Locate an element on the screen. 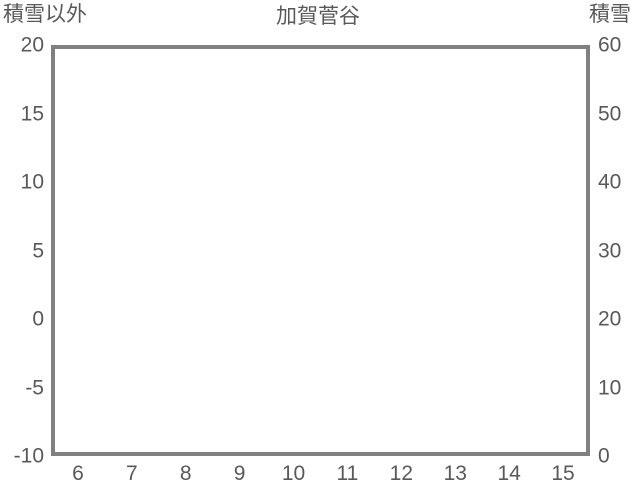 Image resolution: width=636 pixels, height=501 pixels. x-axis-tick: 12 is located at coordinates (401, 473).